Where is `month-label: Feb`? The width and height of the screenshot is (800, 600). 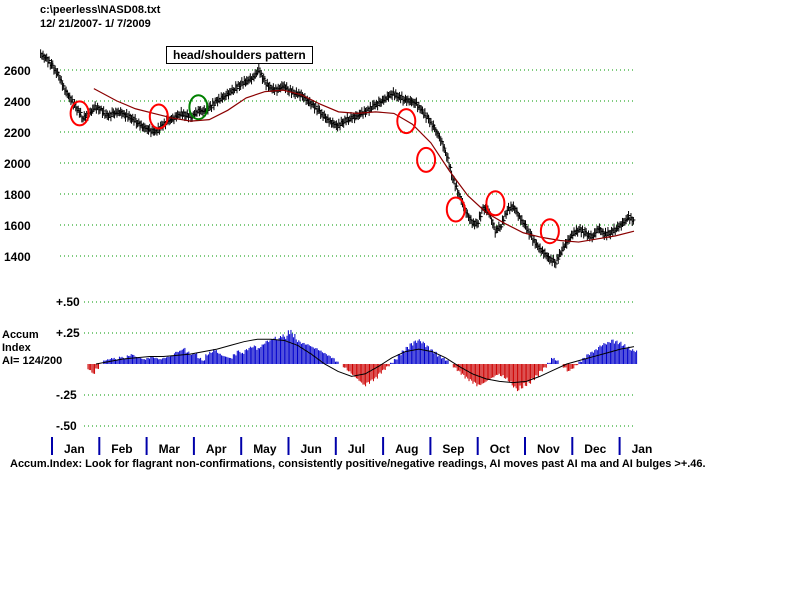
month-label: Feb is located at coordinates (121, 449).